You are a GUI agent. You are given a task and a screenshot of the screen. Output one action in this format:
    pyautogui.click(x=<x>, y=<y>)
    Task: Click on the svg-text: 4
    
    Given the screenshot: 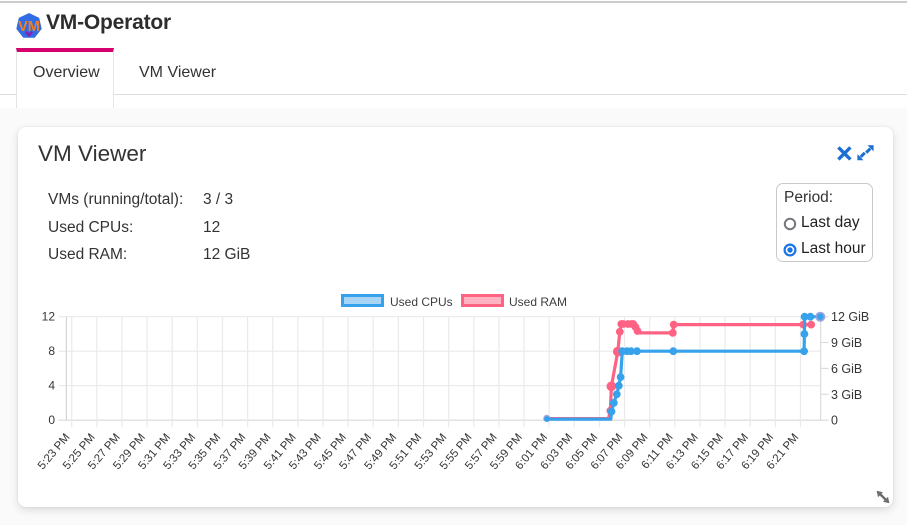 What is the action you would take?
    pyautogui.click(x=51, y=386)
    